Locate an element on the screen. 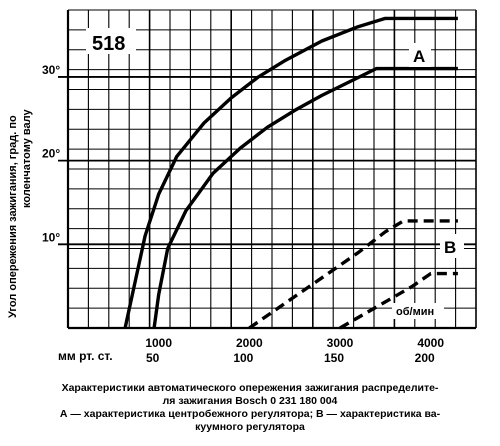  x2-tick-label: 100 is located at coordinates (243, 358).